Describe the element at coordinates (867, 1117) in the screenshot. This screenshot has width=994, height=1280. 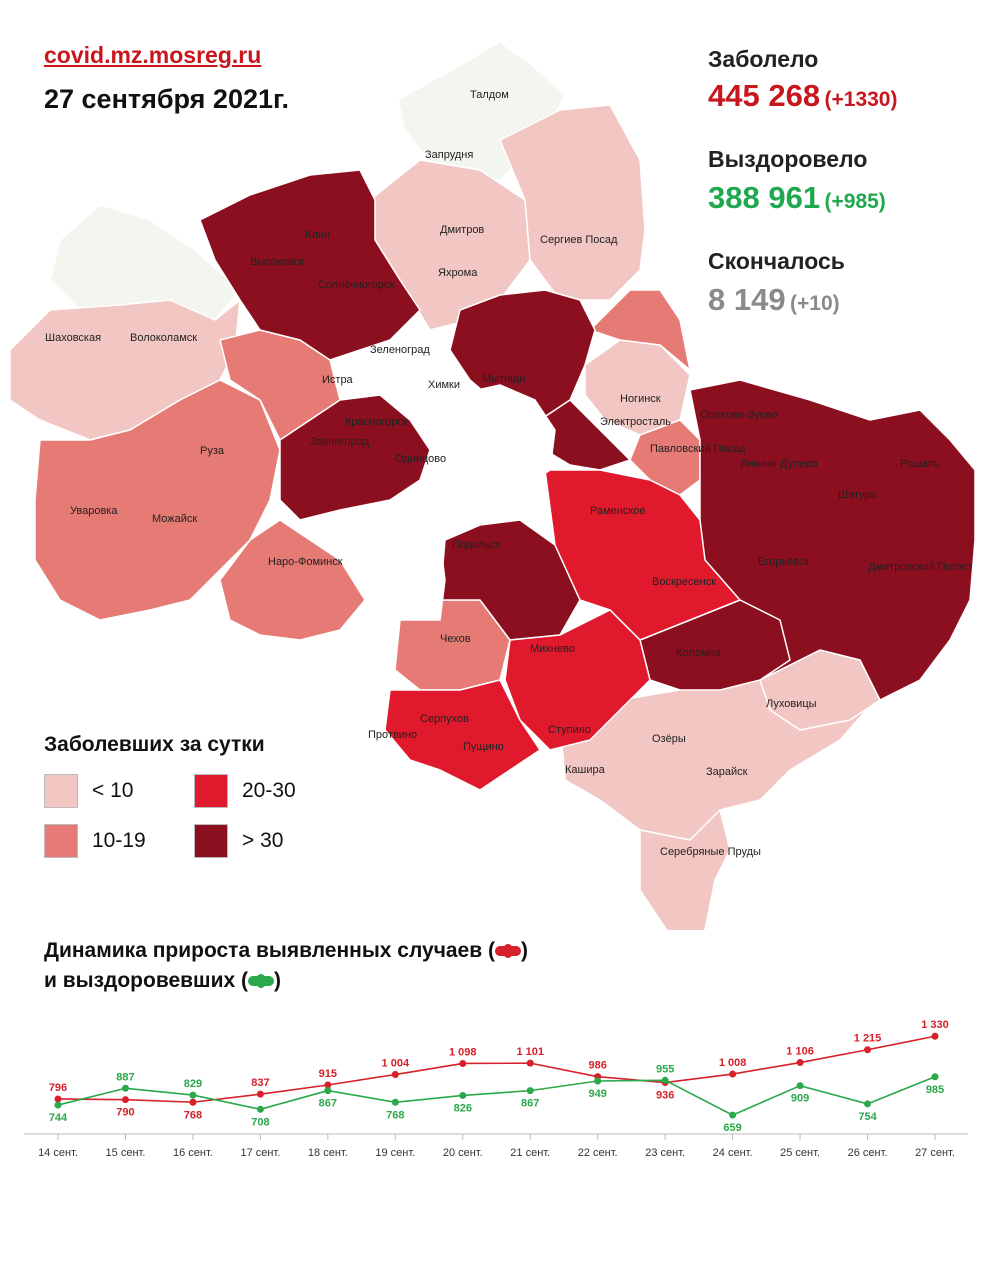
I see `recovered-data-label: 754` at that location.